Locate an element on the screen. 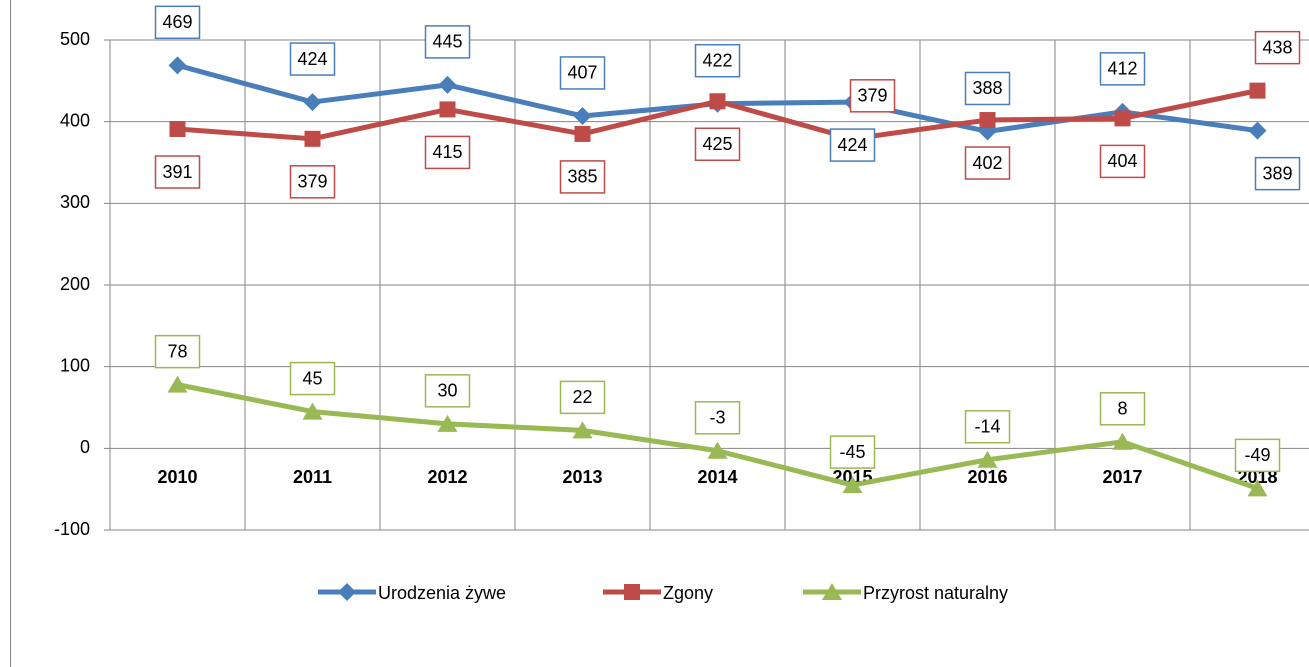 This screenshot has width=1309, height=667. data-label: 402 is located at coordinates (987, 163).